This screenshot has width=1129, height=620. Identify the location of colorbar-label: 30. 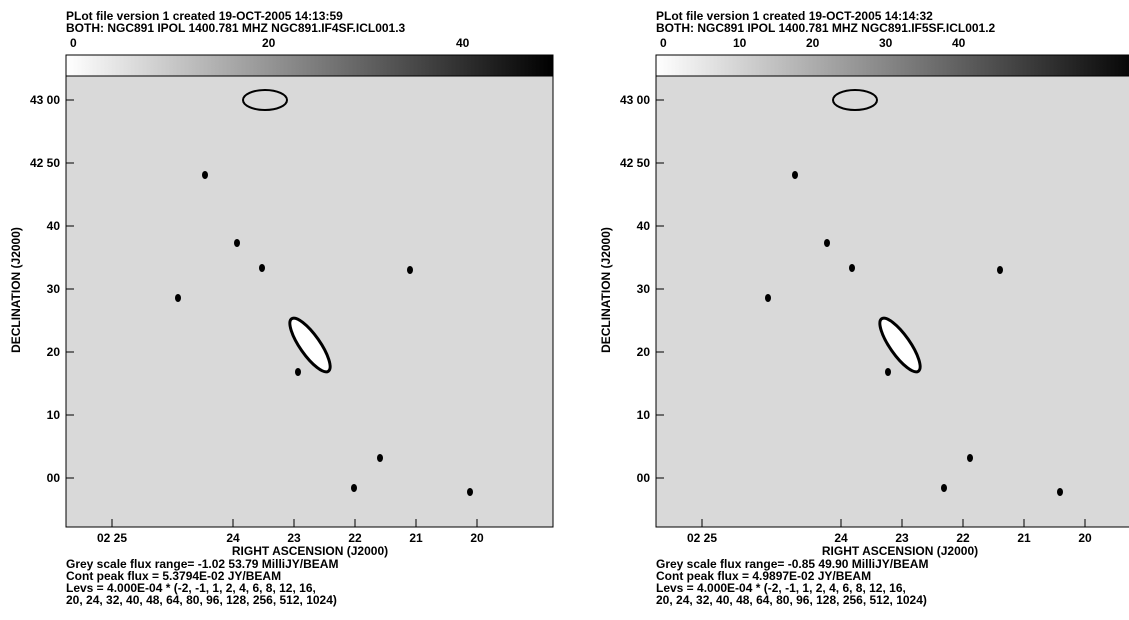
(886, 43).